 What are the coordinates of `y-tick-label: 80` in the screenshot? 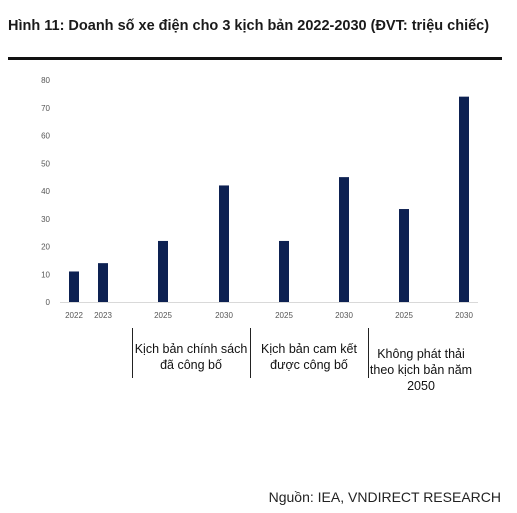 It's located at (45, 80).